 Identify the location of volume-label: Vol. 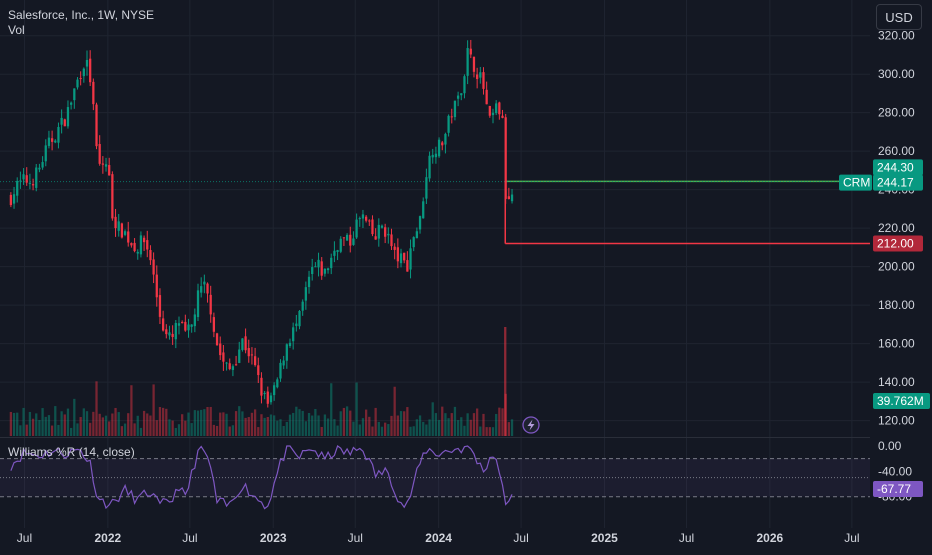
(16, 30).